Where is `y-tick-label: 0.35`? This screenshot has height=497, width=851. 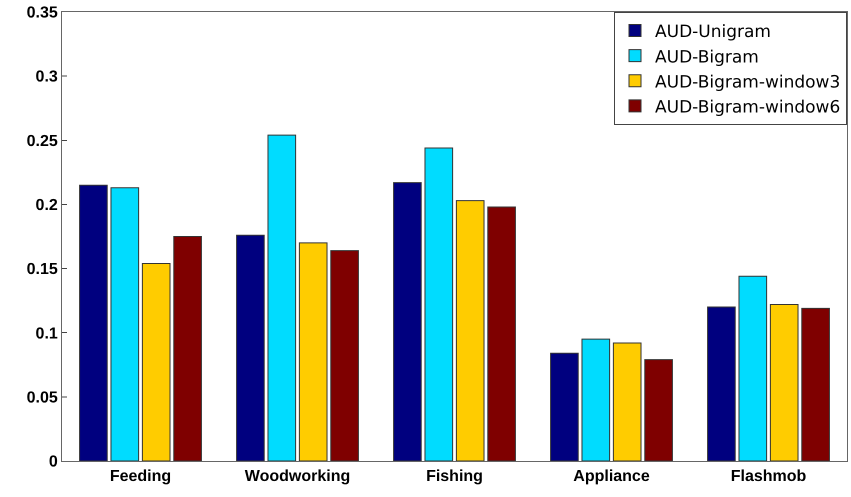 y-tick-label: 0.35 is located at coordinates (42, 13).